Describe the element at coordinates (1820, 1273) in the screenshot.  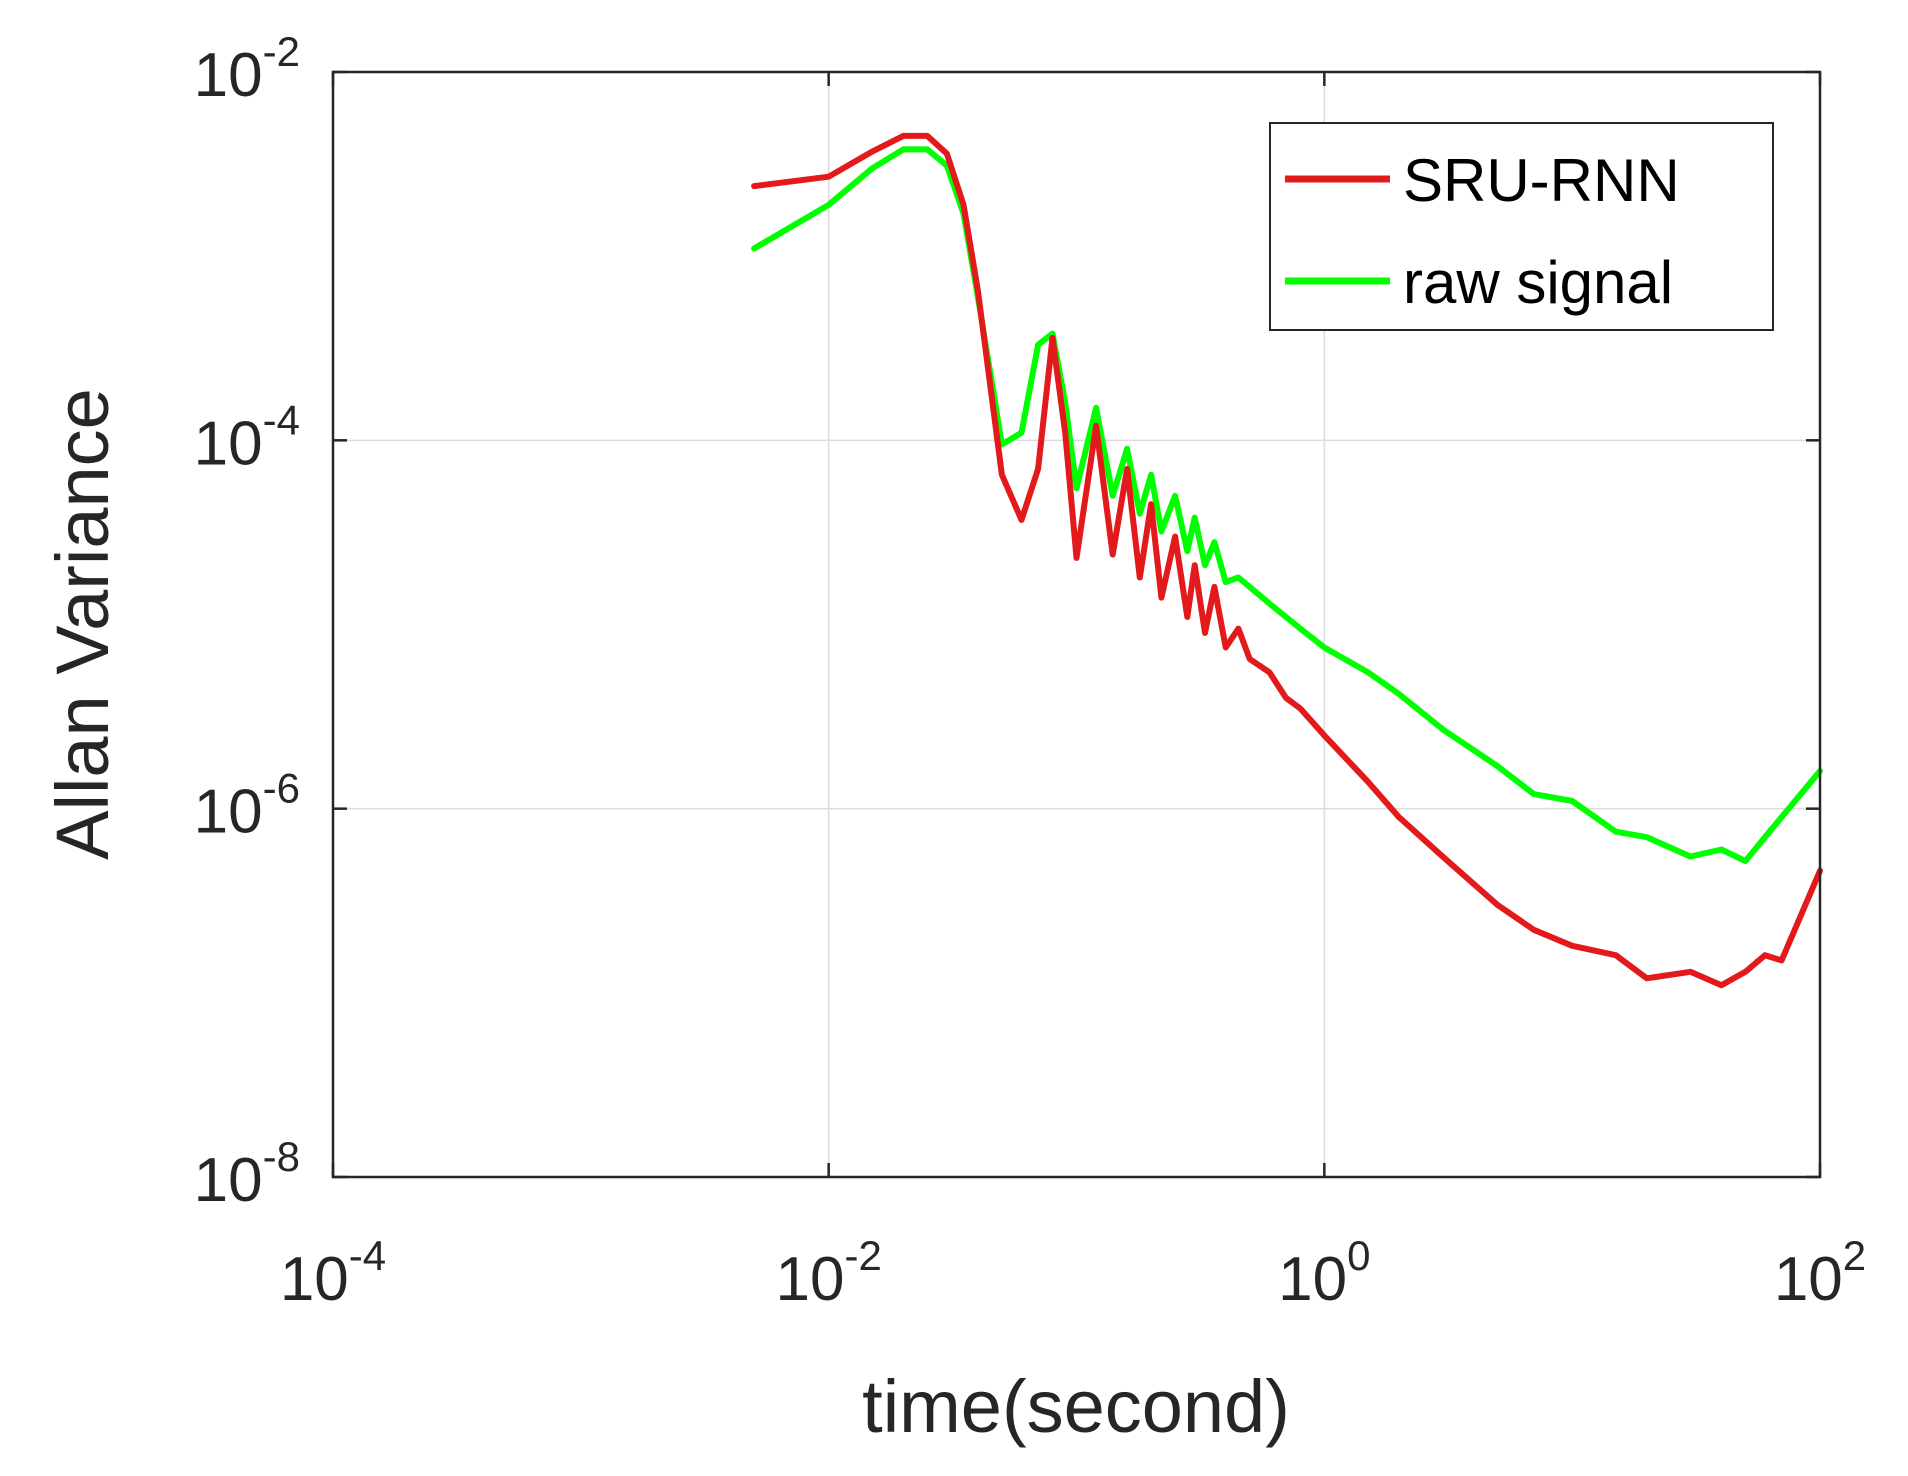
I see `x-tick-label: 10²` at that location.